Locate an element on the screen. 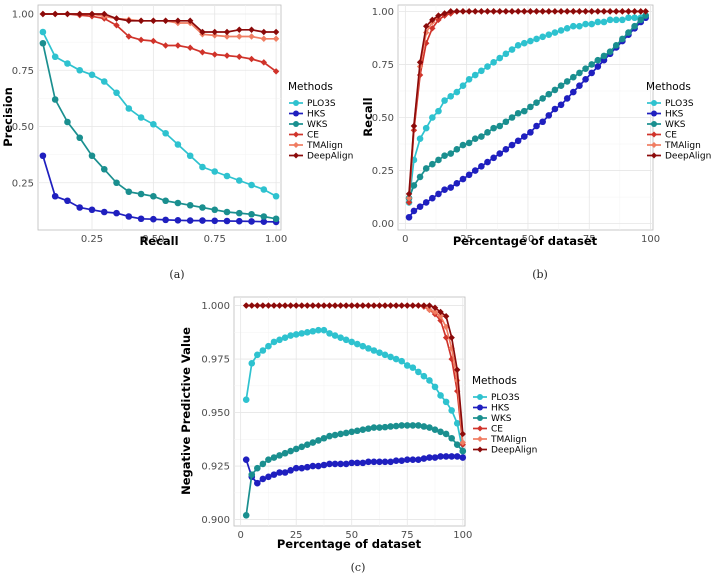 This screenshot has height=575, width=717. legend-label: WKS is located at coordinates (317, 125).